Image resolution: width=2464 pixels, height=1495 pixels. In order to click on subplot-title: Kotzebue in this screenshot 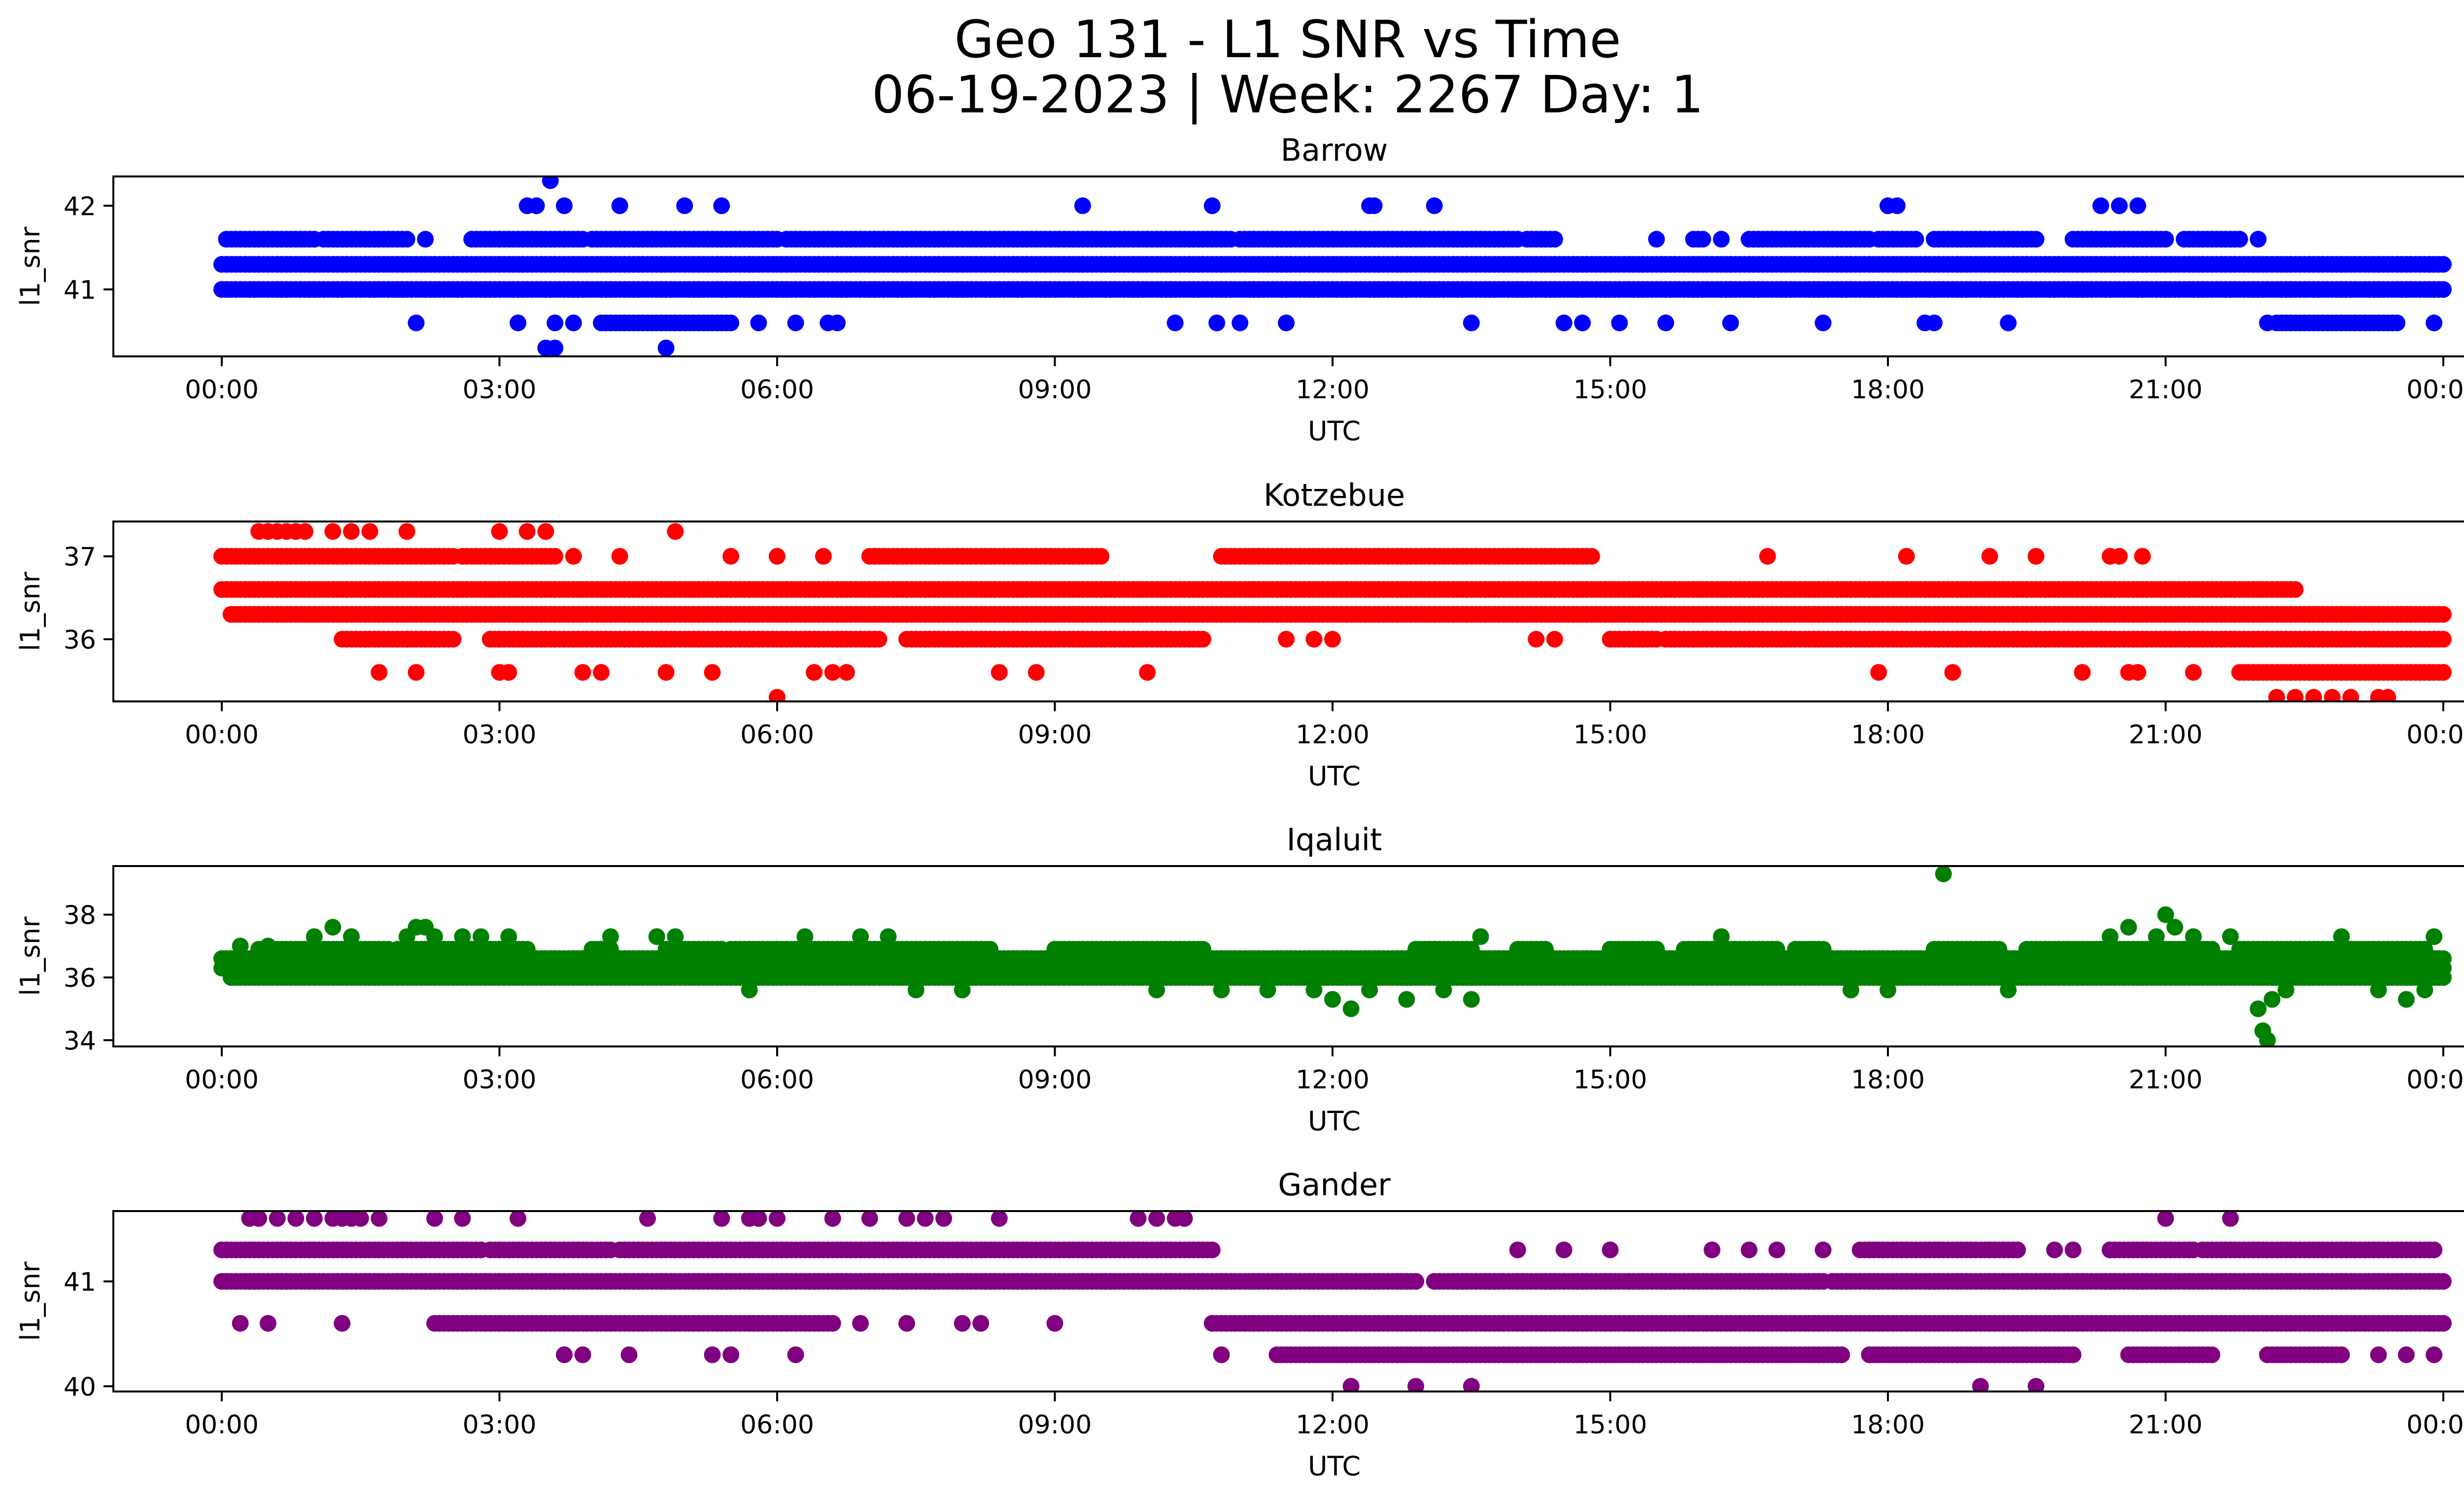, I will do `click(1334, 495)`.